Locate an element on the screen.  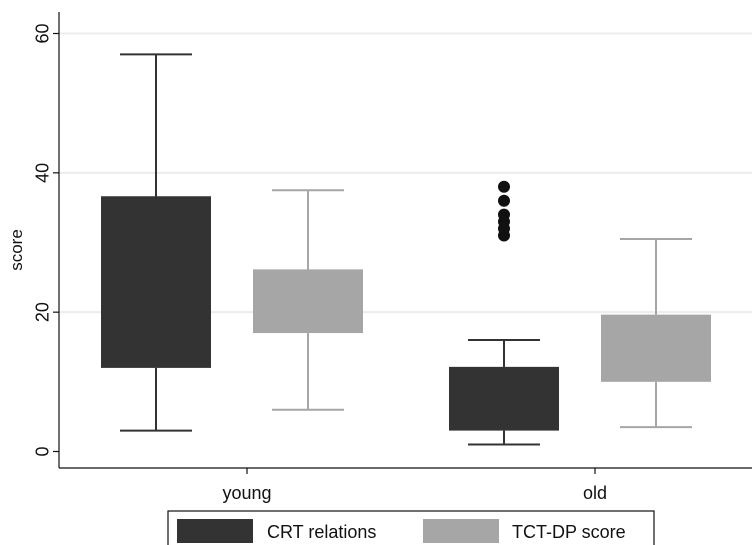
x-tick-label-young: young is located at coordinates (246, 493).